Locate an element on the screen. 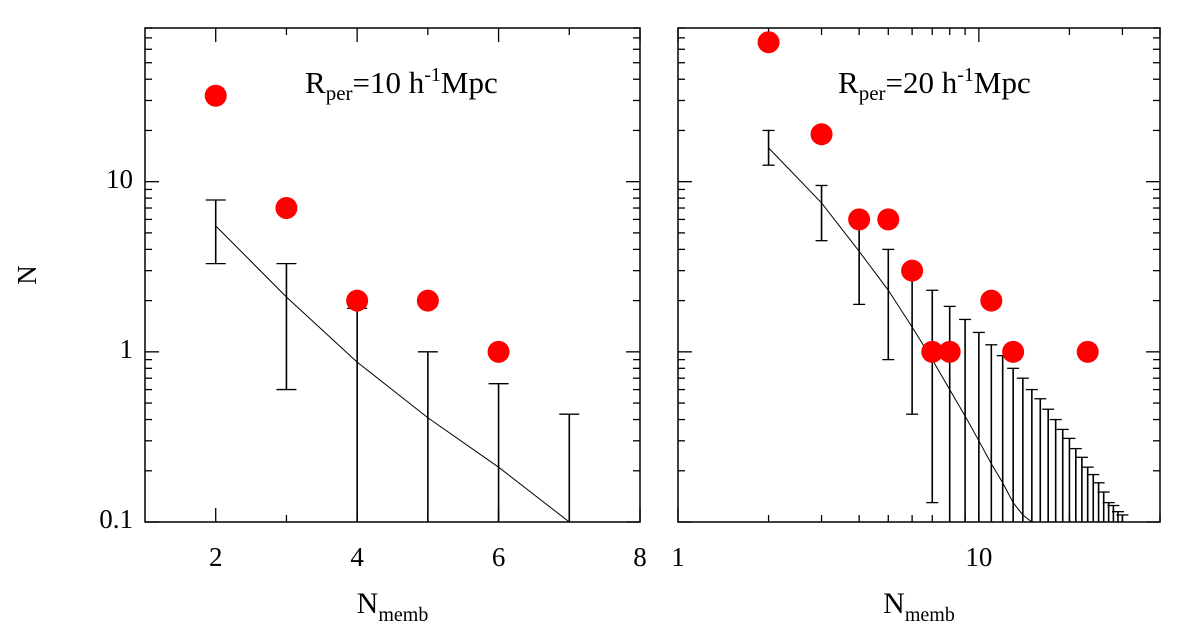 The width and height of the screenshot is (1200, 638). x-tick-label: 1 is located at coordinates (678, 557).